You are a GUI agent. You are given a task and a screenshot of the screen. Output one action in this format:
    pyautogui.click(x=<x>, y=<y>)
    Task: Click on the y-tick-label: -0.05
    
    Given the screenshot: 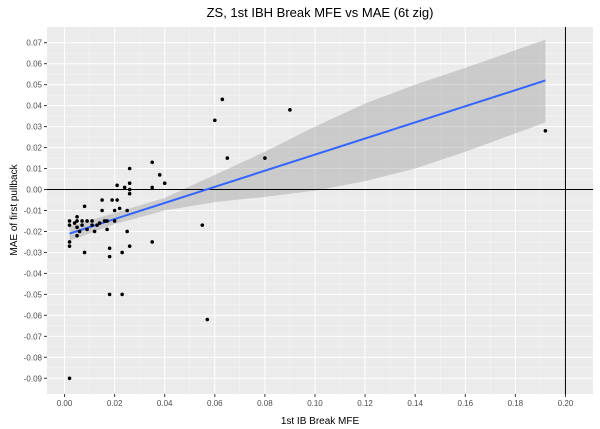 What is the action you would take?
    pyautogui.click(x=33, y=294)
    